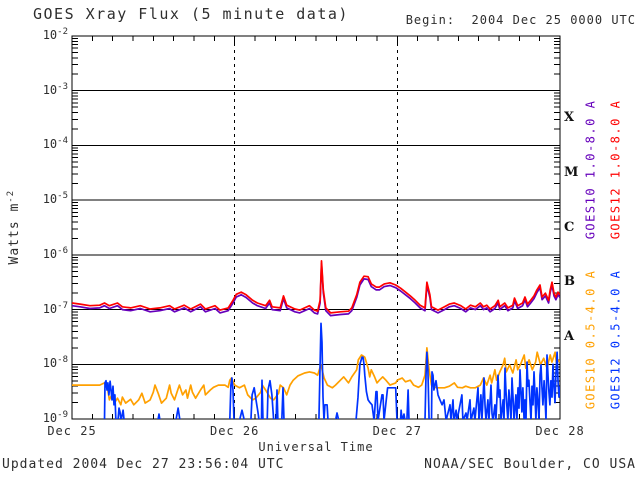  What do you see at coordinates (191, 14) in the screenshot?
I see `page-title: GOES Xray Flux (5 minute data)` at bounding box center [191, 14].